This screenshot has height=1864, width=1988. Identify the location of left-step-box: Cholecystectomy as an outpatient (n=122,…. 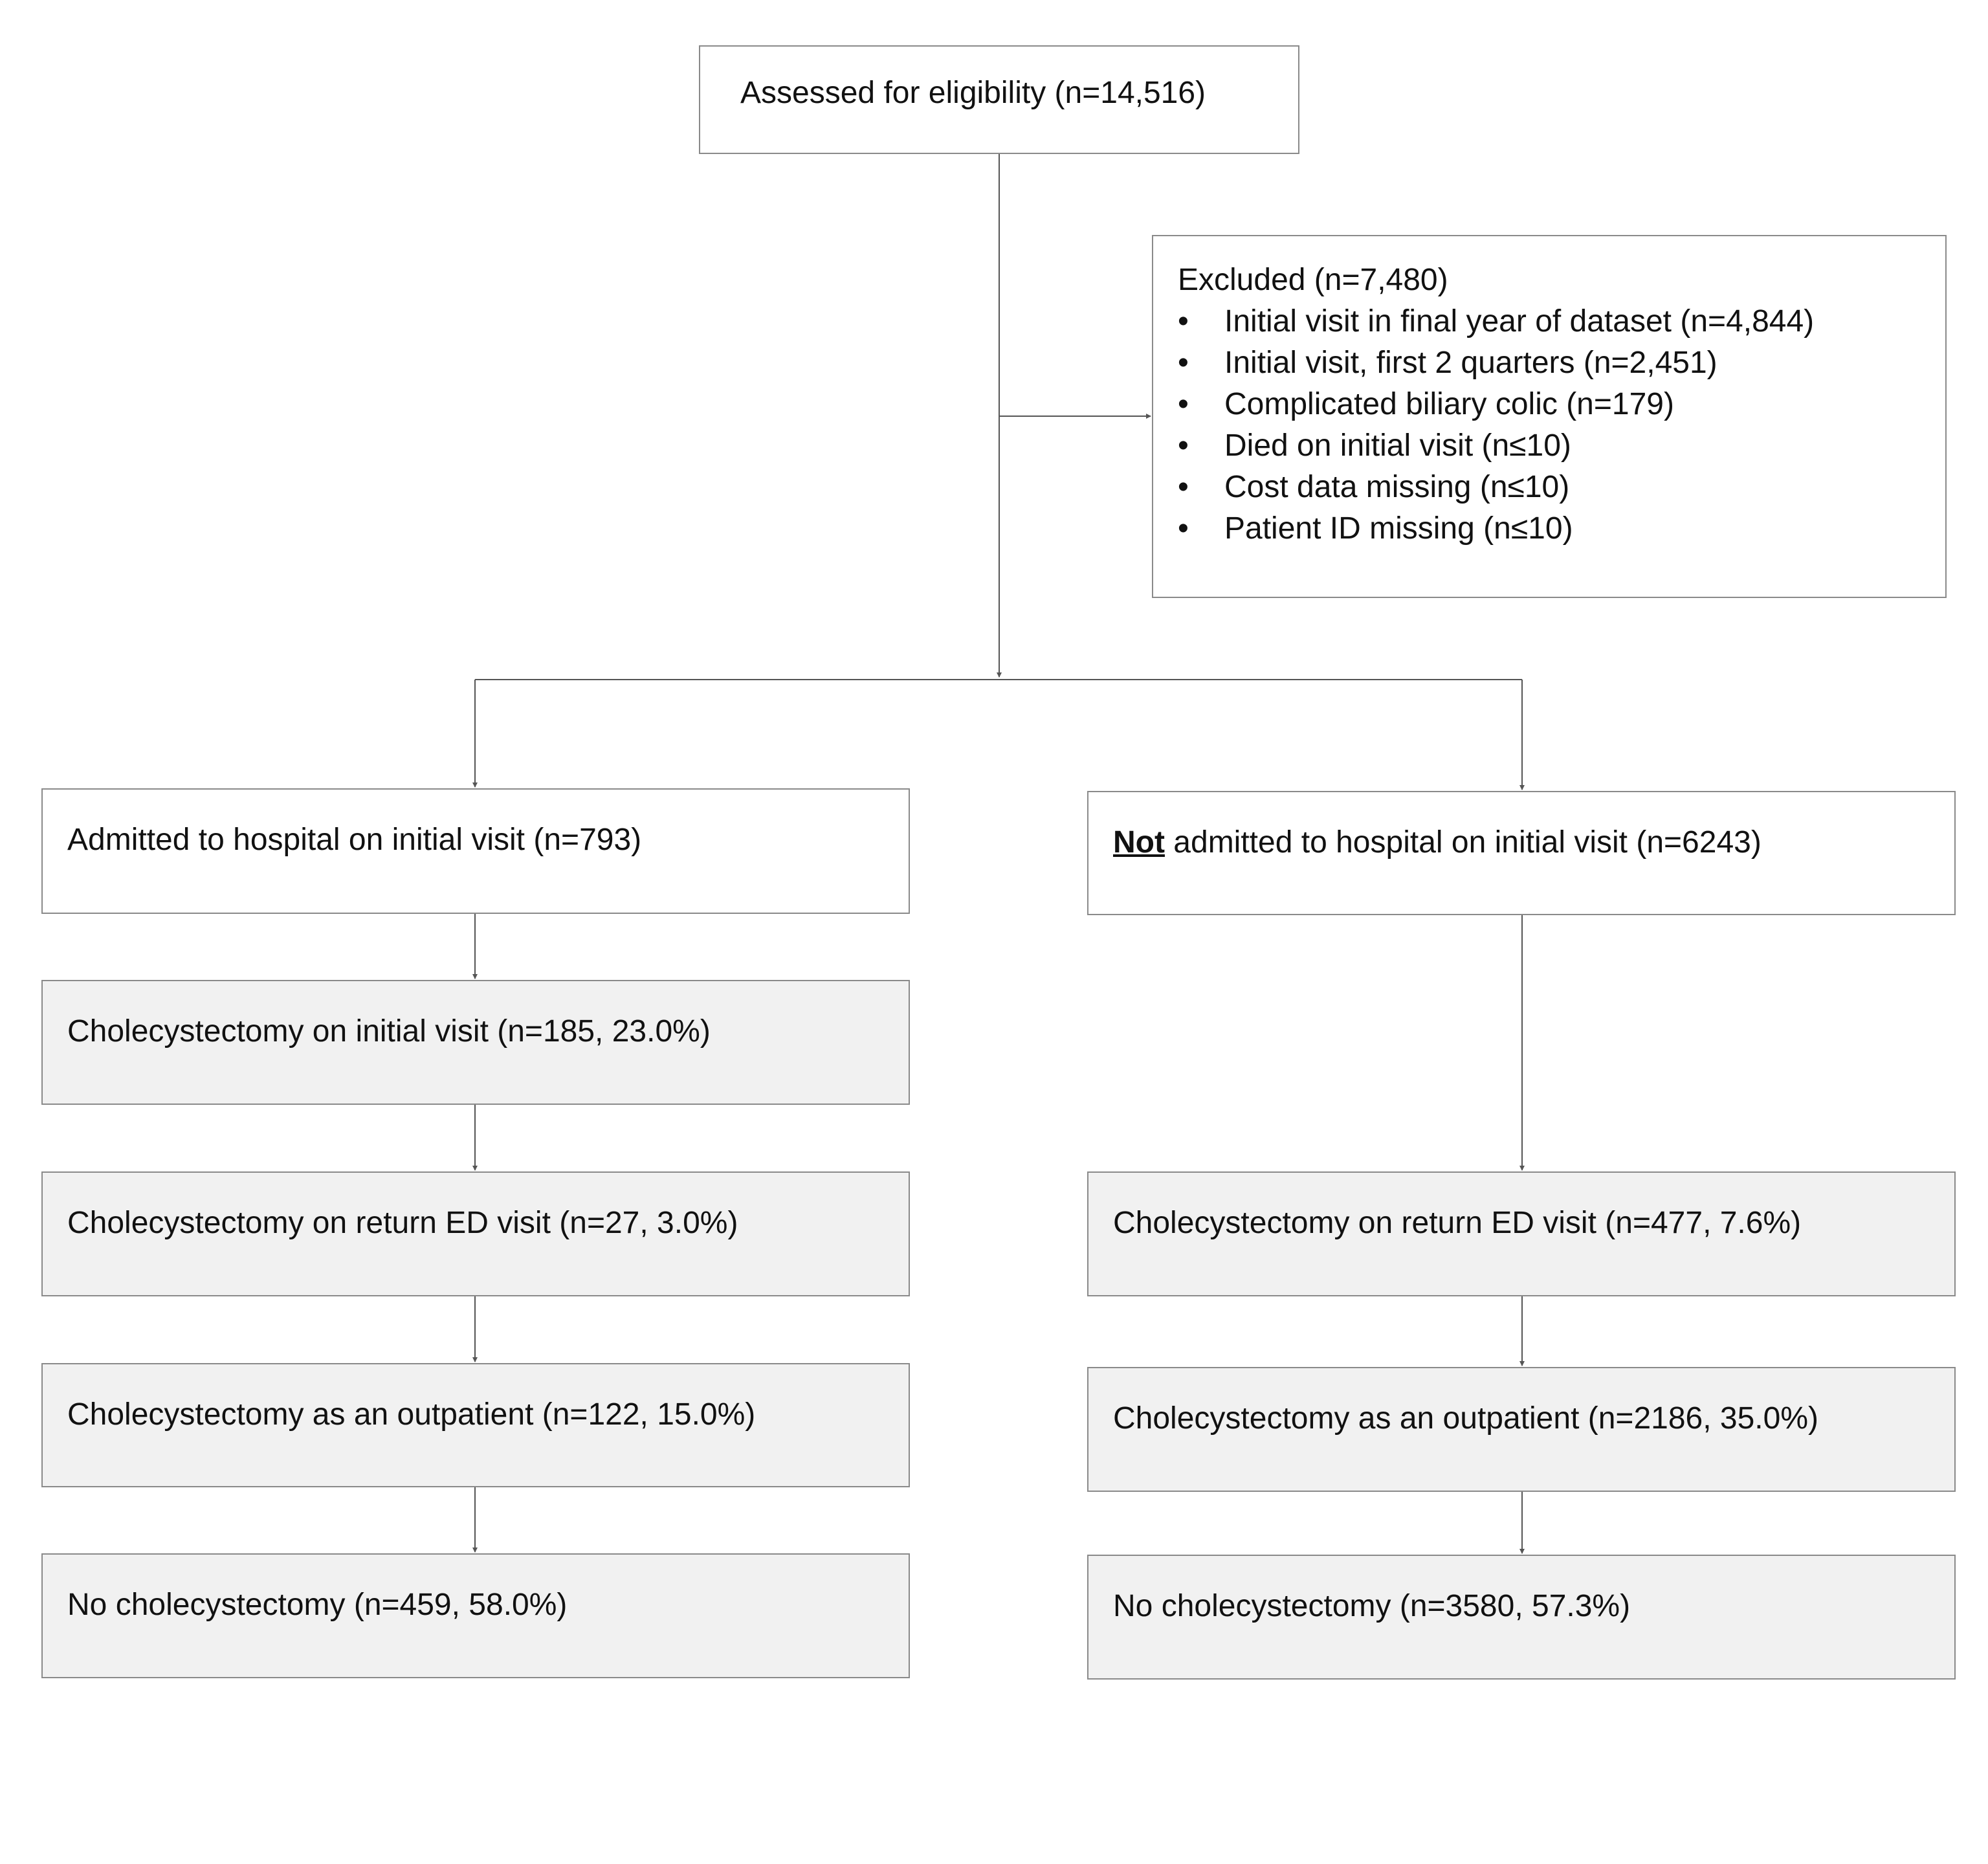
(475, 1425).